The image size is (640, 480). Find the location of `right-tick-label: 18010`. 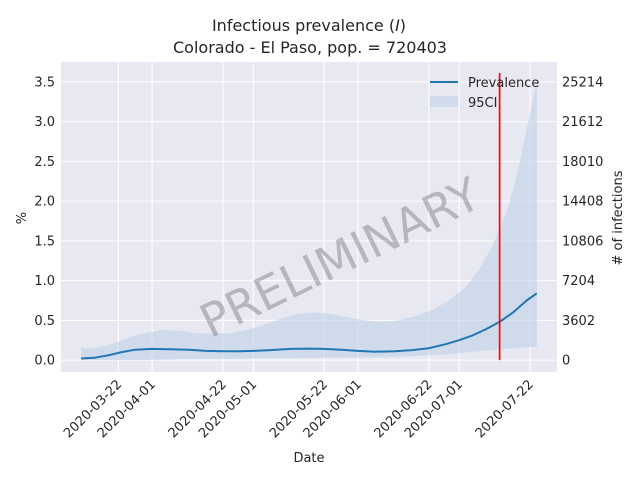

right-tick-label: 18010 is located at coordinates (582, 162).